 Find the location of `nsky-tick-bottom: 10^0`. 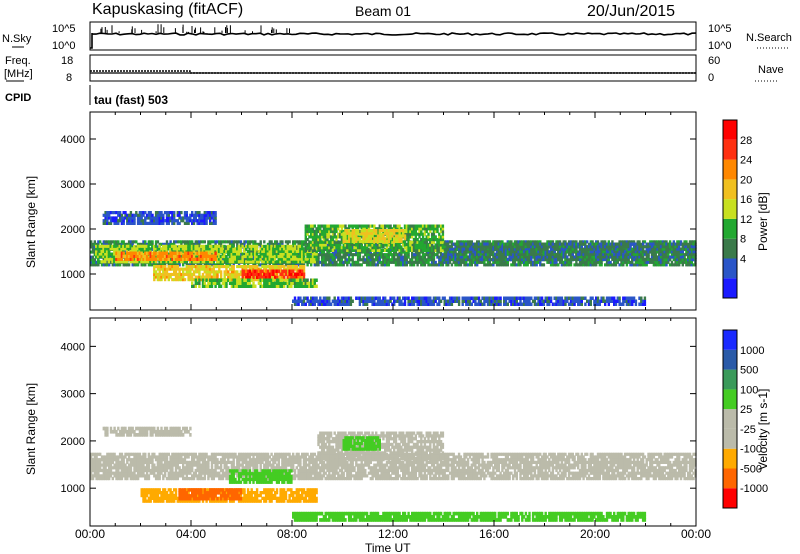

nsky-tick-bottom: 10^0 is located at coordinates (64, 46).